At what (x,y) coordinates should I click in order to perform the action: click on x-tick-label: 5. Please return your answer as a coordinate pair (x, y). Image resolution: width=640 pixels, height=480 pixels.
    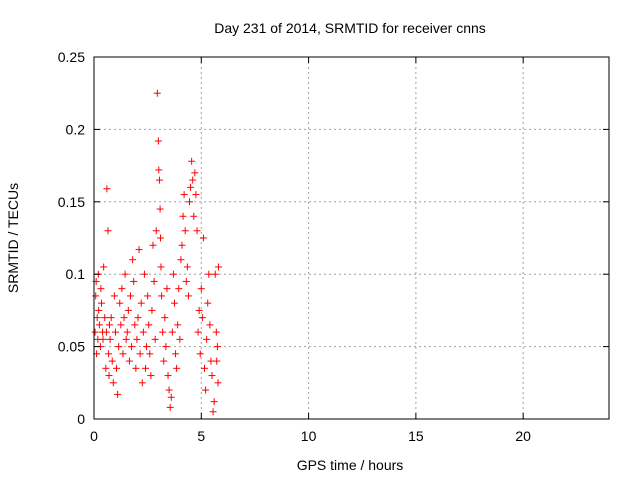
    Looking at the image, I should click on (201, 436).